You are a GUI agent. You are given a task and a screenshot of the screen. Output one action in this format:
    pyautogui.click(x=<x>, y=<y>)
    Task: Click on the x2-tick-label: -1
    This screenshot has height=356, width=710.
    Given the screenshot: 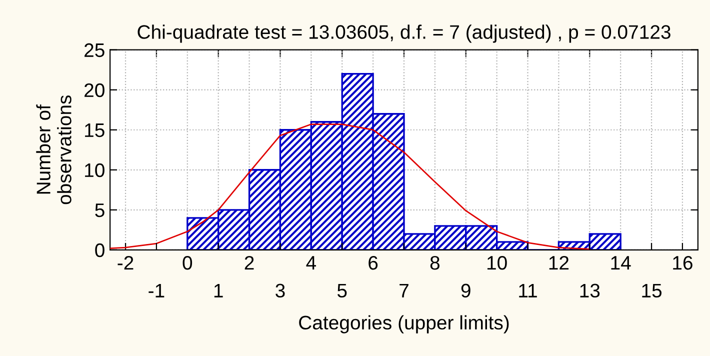 What is the action you would take?
    pyautogui.click(x=156, y=291)
    